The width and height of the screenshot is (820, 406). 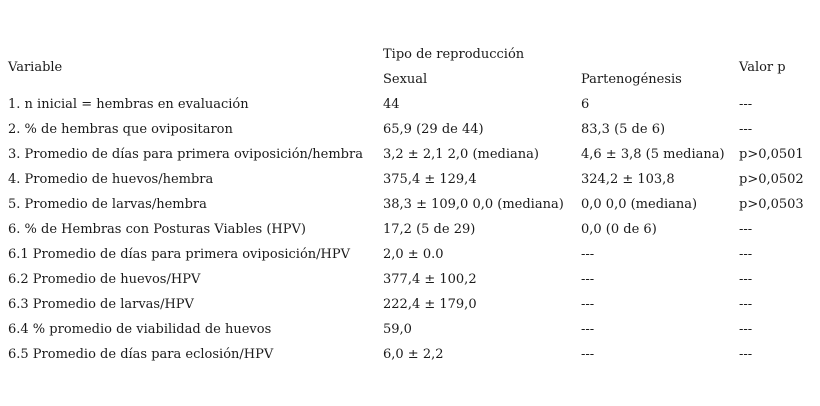 What do you see at coordinates (141, 354) in the screenshot?
I see `variable-cell: 6.5 Promedio de días para eclosión/HPV` at bounding box center [141, 354].